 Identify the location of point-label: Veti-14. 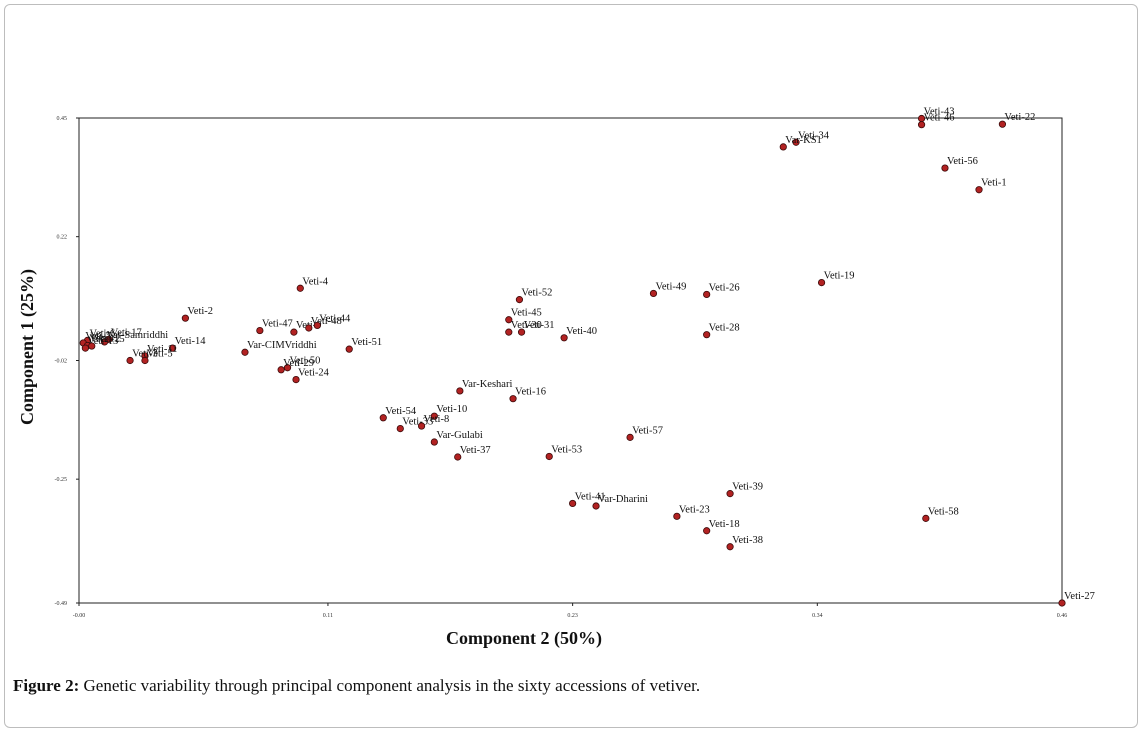
(191, 341).